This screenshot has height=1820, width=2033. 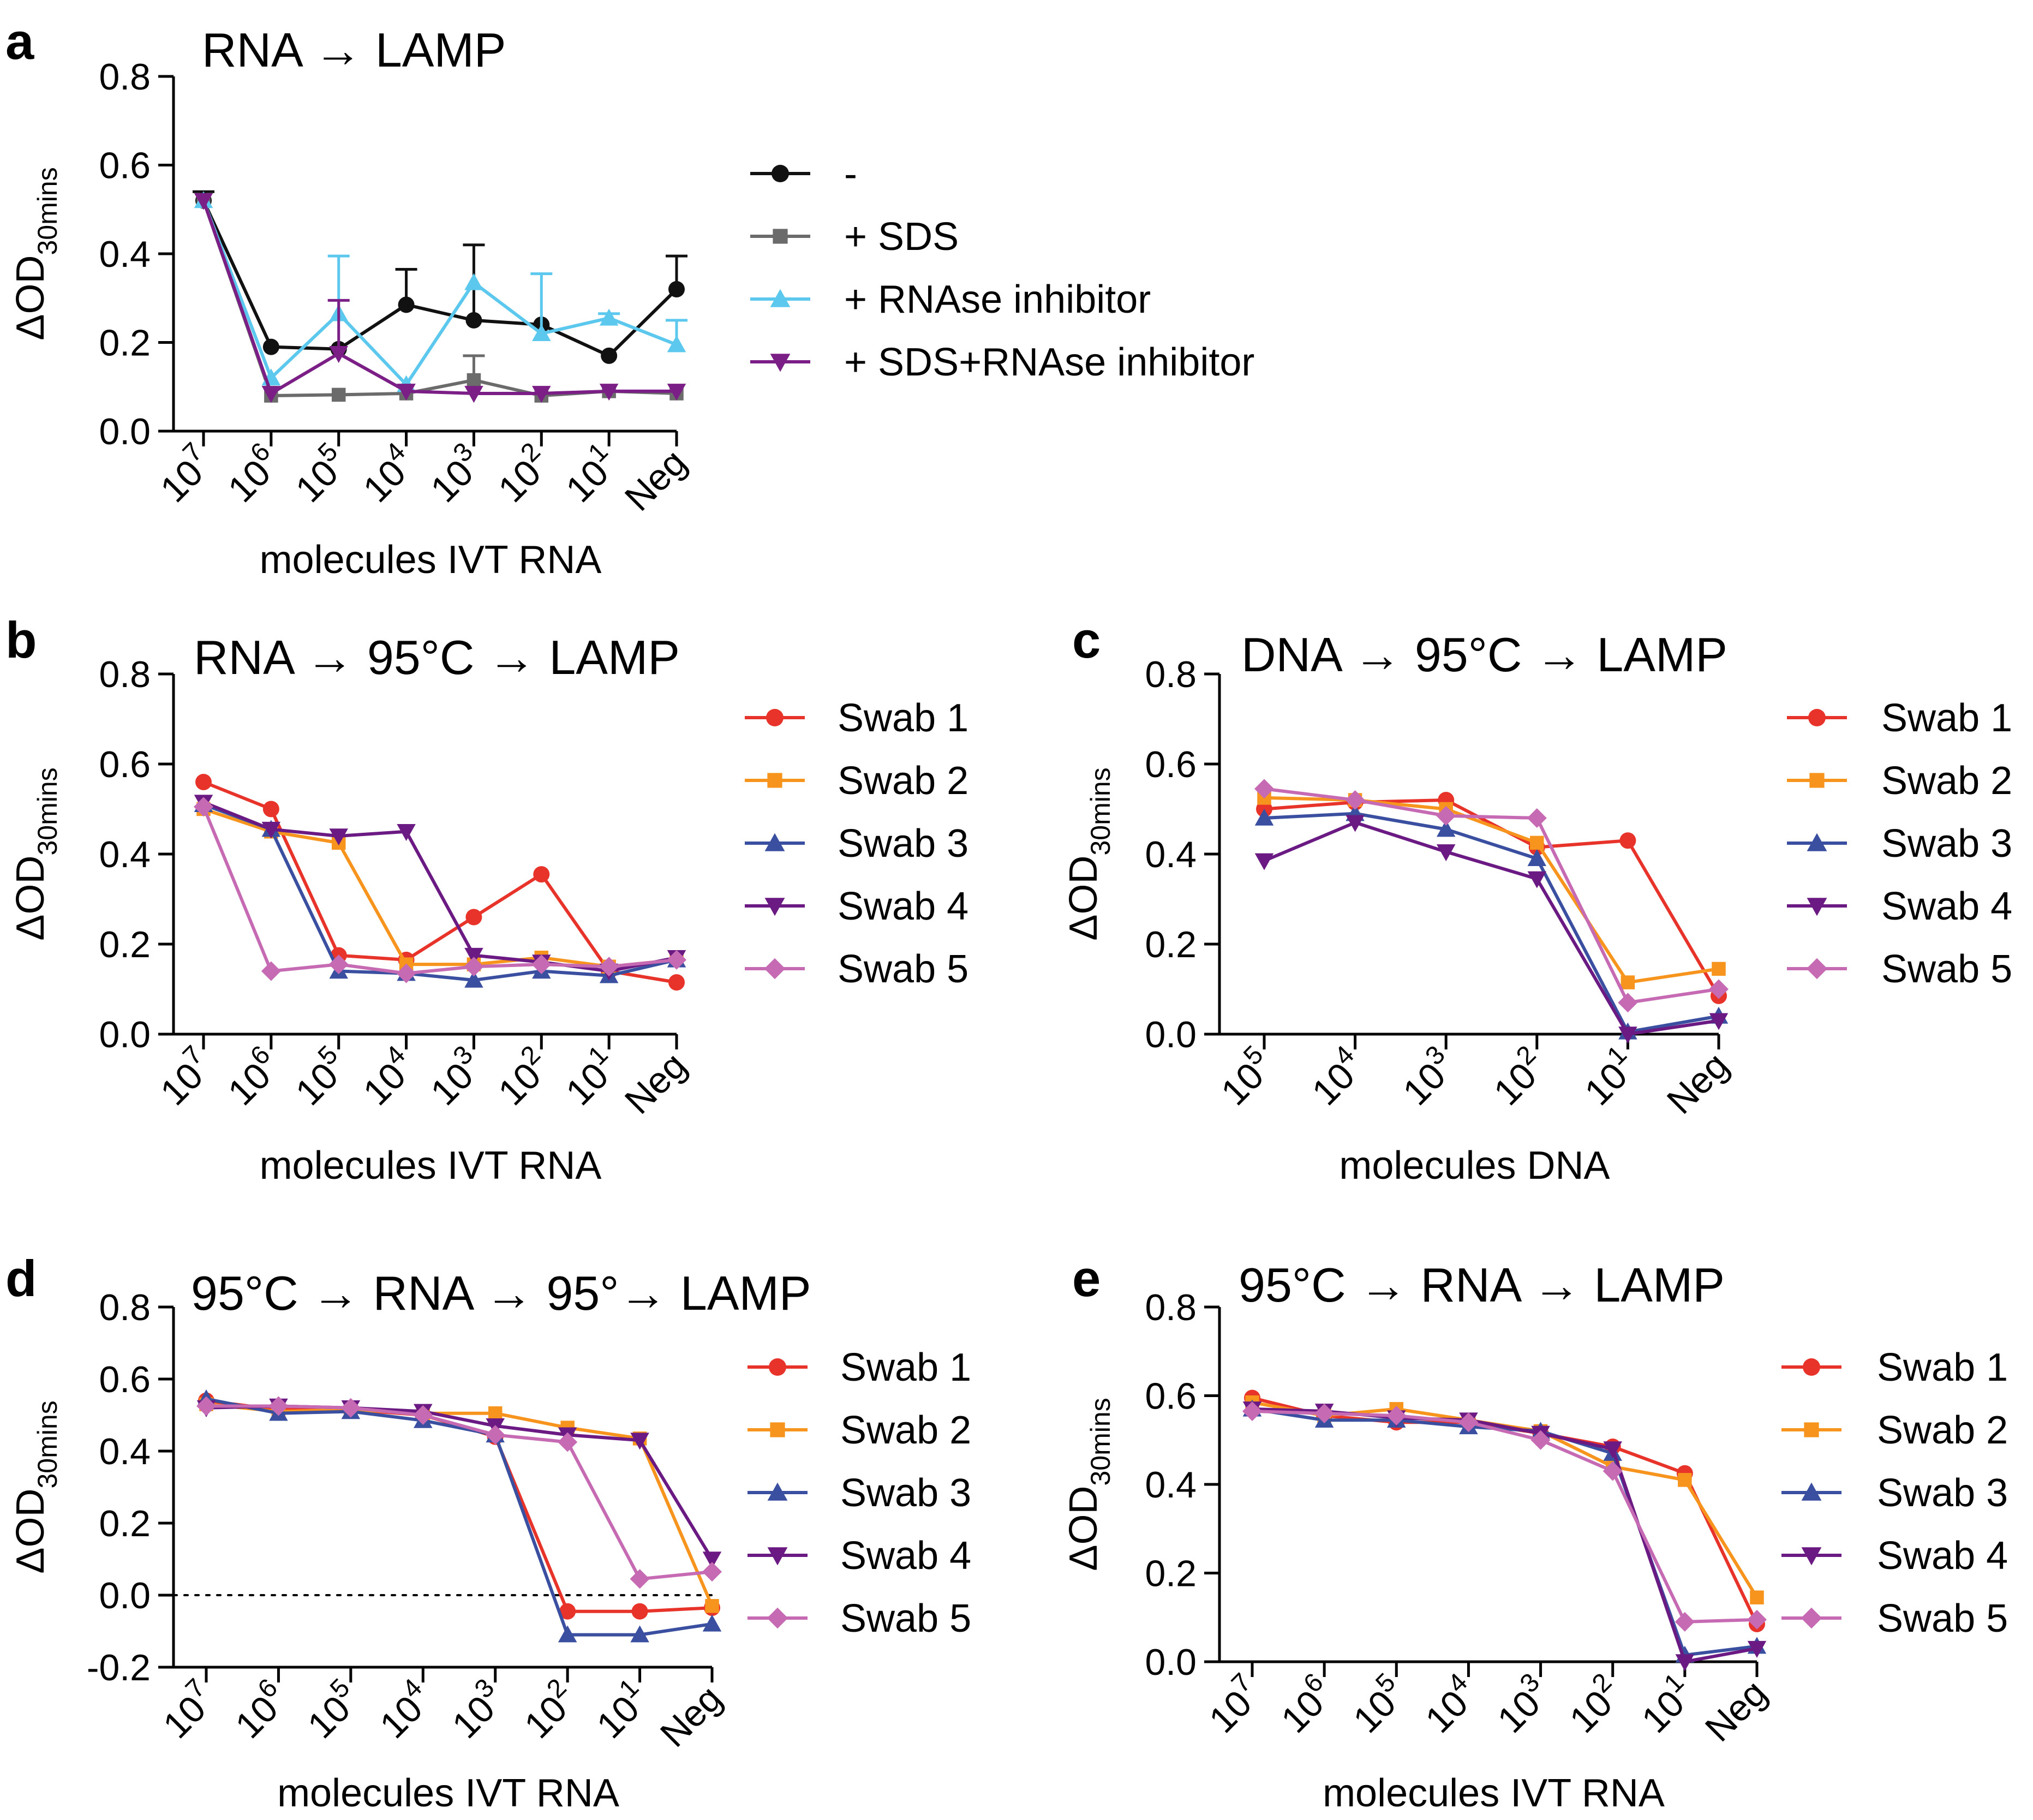 I want to click on chart-title: 95°C → RNA → LAMP, so click(x=1482, y=1285).